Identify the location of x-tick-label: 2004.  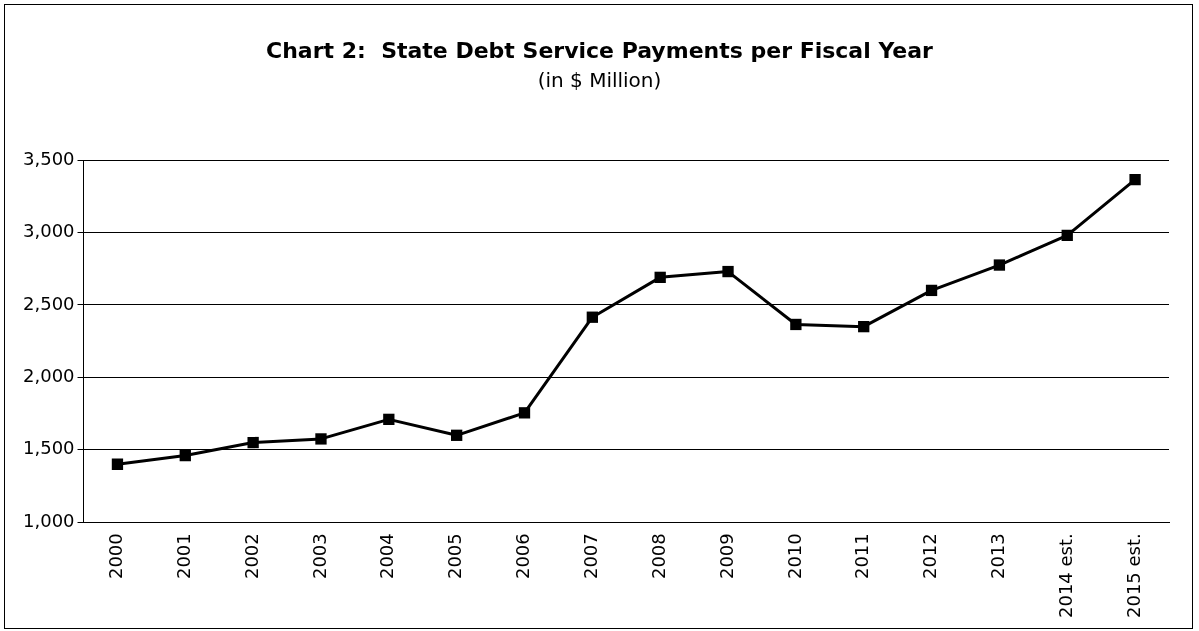
(387, 556).